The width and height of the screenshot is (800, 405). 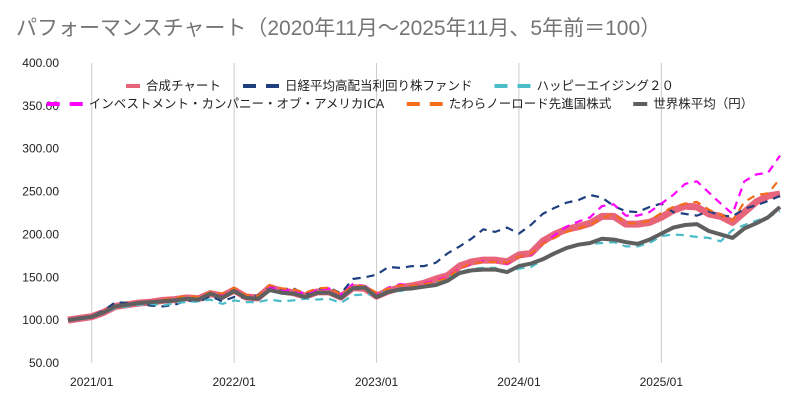 I want to click on y-tick-label: 100.00, so click(x=40, y=320).